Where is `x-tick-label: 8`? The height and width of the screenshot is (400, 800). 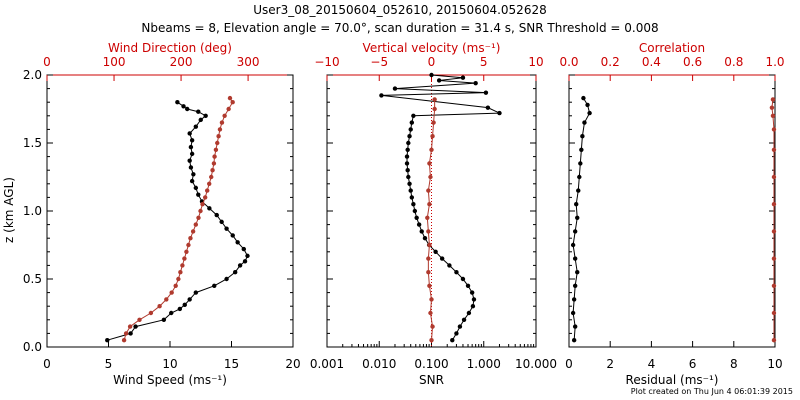
x-tick-label: 8 is located at coordinates (734, 364).